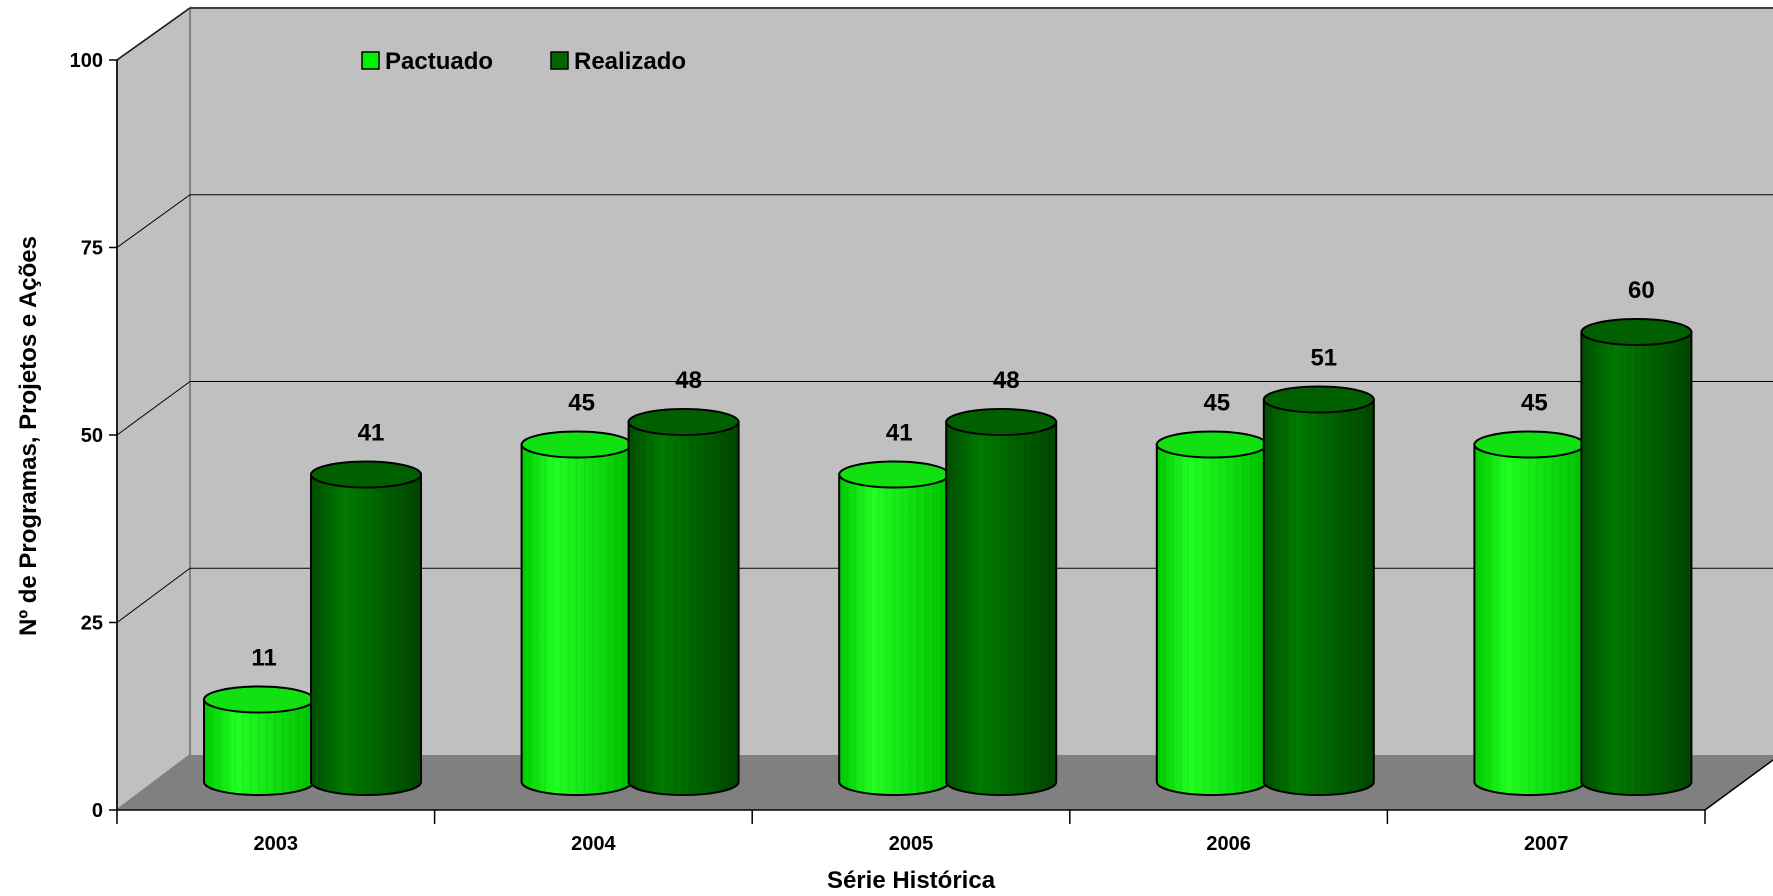 This screenshot has height=896, width=1773. I want to click on x-tick-label: 2005, so click(911, 844).